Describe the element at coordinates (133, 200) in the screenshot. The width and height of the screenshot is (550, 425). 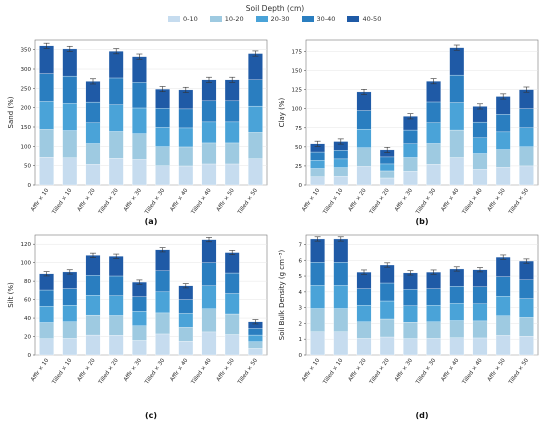
I see `x-tick-label: Afflr × 30` at that location.